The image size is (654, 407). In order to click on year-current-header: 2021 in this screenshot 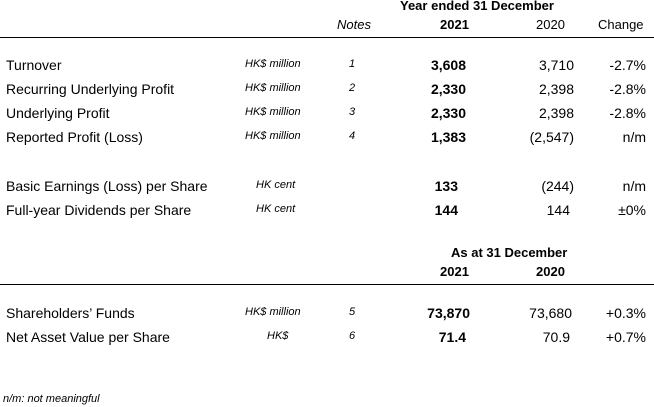, I will do `click(454, 24)`.